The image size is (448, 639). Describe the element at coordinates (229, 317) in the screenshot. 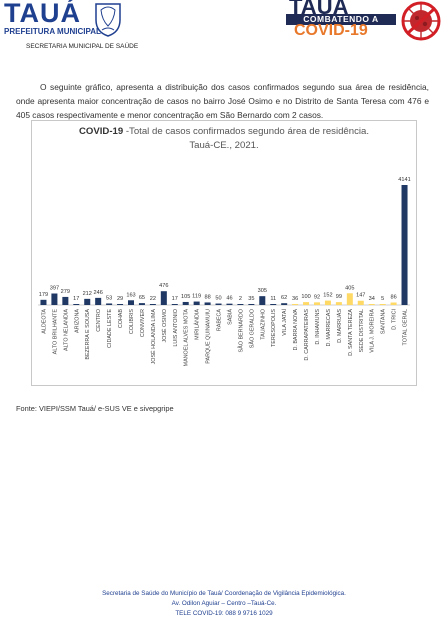

I see `category-label-17: SABIÁ` at that location.